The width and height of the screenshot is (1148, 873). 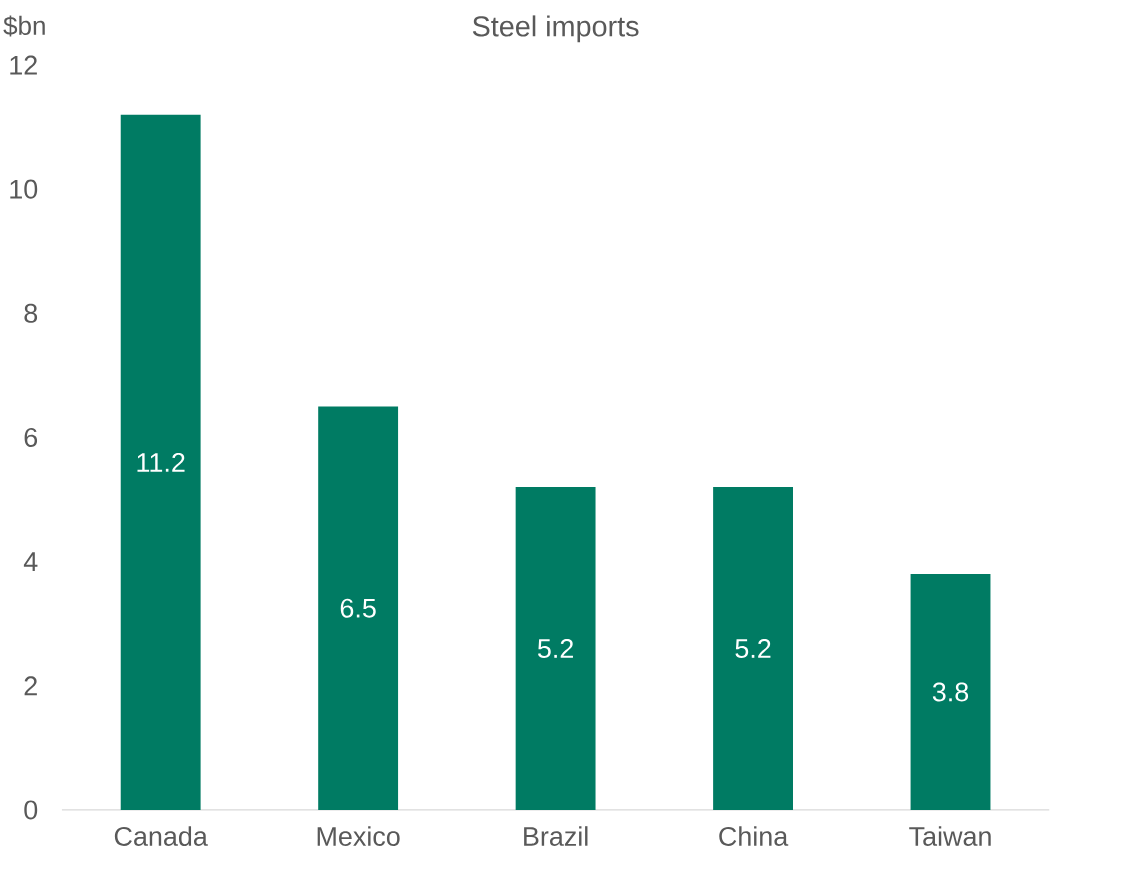 What do you see at coordinates (24, 26) in the screenshot?
I see `y-axis-title: $bn` at bounding box center [24, 26].